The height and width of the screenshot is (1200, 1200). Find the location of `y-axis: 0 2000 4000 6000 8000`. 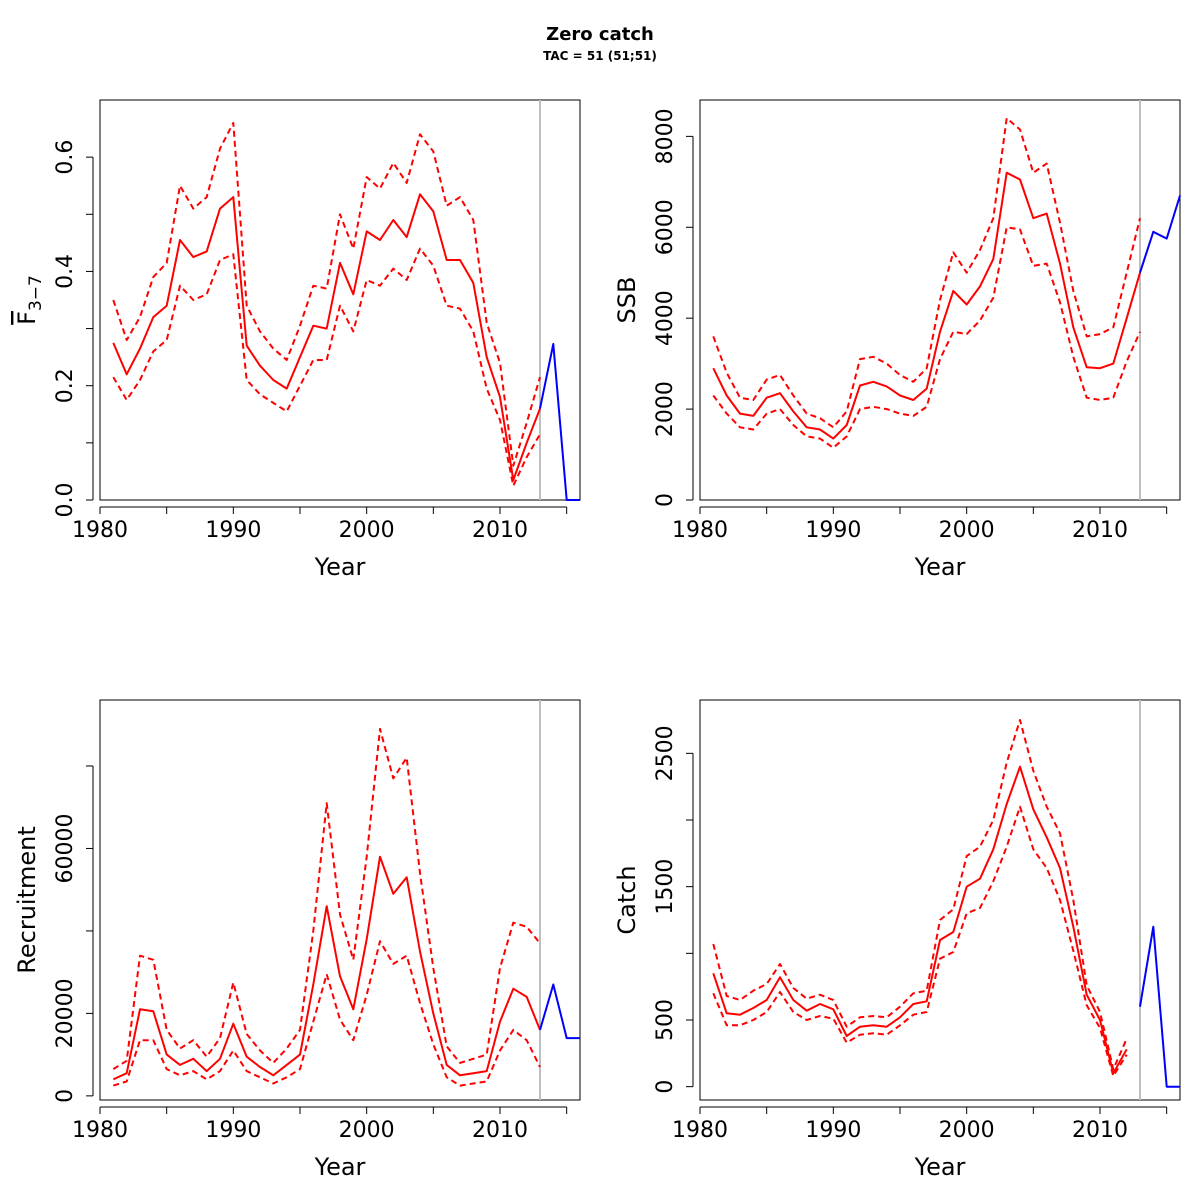

y-axis: 0 2000 4000 6000 8000 is located at coordinates (673, 307).